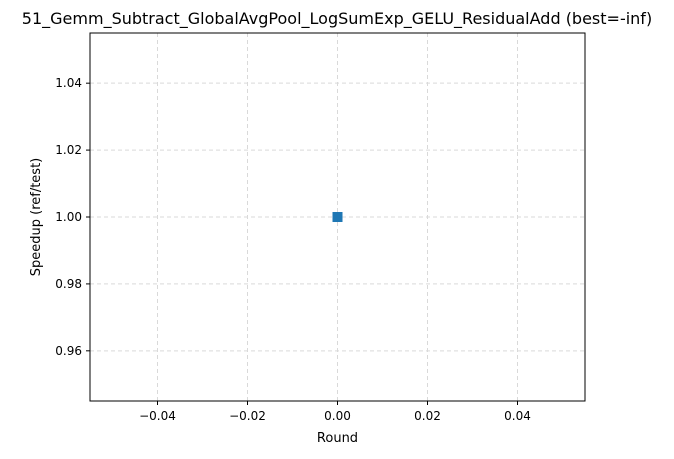 The width and height of the screenshot is (674, 459). What do you see at coordinates (427, 416) in the screenshot?
I see `x-tick-label: 0.02` at bounding box center [427, 416].